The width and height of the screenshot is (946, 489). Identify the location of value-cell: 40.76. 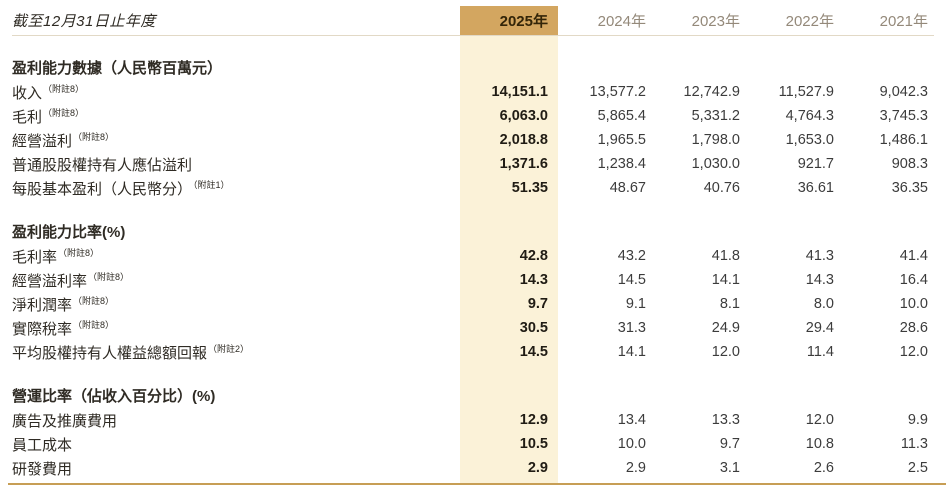
(721, 188).